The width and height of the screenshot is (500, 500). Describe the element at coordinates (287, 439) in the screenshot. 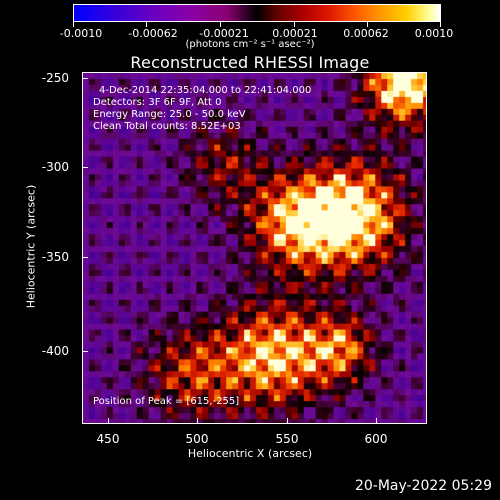

I see `x-tick-label: 550` at that location.